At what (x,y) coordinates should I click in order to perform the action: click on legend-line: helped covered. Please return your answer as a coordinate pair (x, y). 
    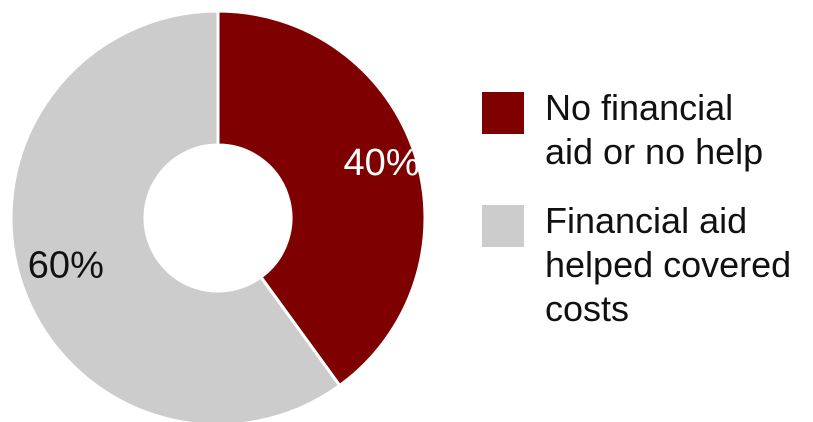
    Looking at the image, I should click on (668, 264).